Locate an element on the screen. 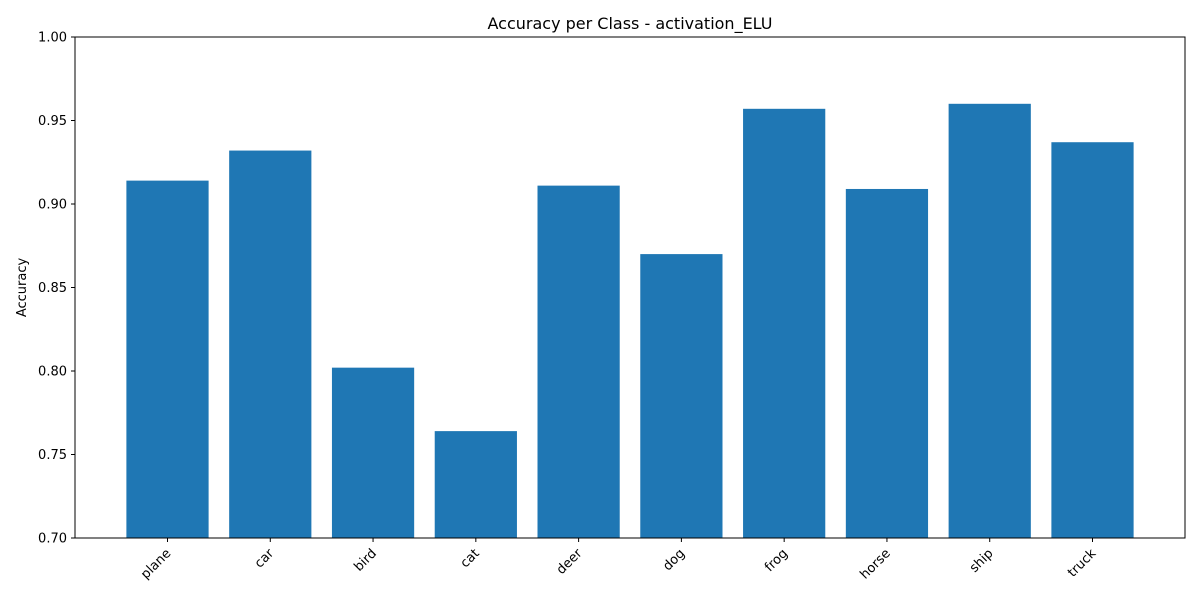 The image size is (1200, 600). bar-plane is located at coordinates (167, 359).